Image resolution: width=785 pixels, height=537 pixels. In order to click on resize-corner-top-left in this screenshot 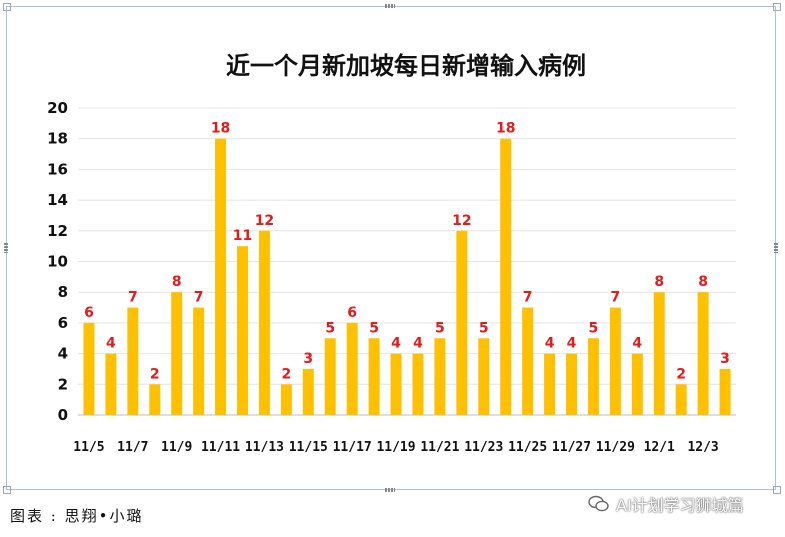, I will do `click(7, 7)`.